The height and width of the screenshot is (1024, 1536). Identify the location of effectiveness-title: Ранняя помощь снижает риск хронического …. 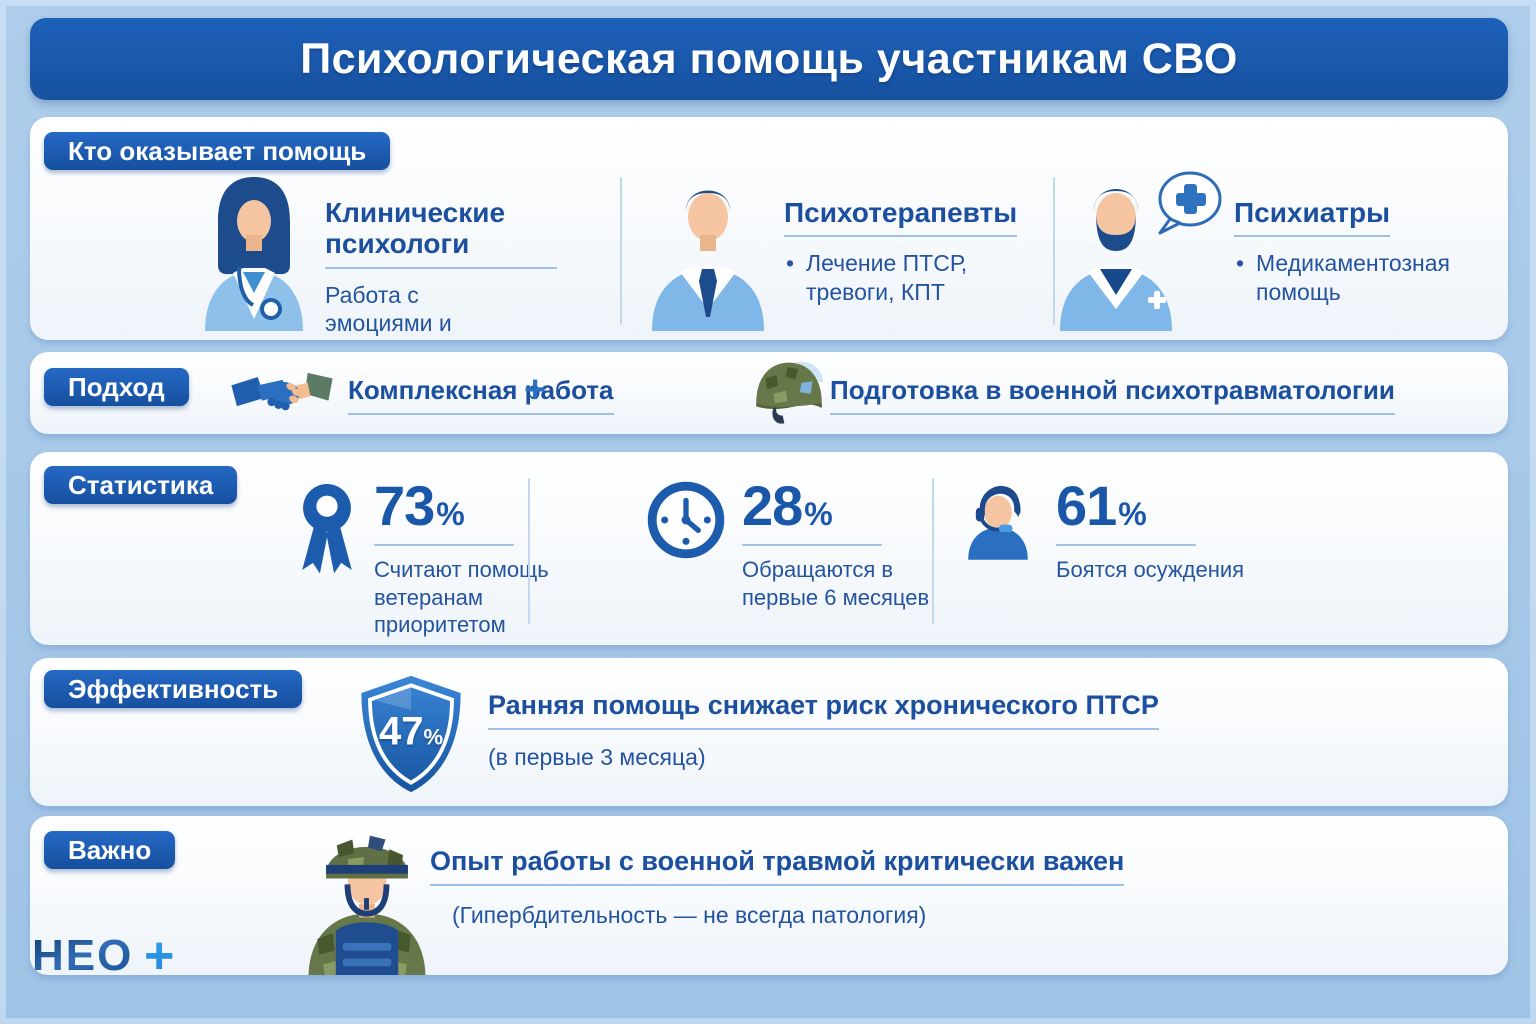
(823, 710).